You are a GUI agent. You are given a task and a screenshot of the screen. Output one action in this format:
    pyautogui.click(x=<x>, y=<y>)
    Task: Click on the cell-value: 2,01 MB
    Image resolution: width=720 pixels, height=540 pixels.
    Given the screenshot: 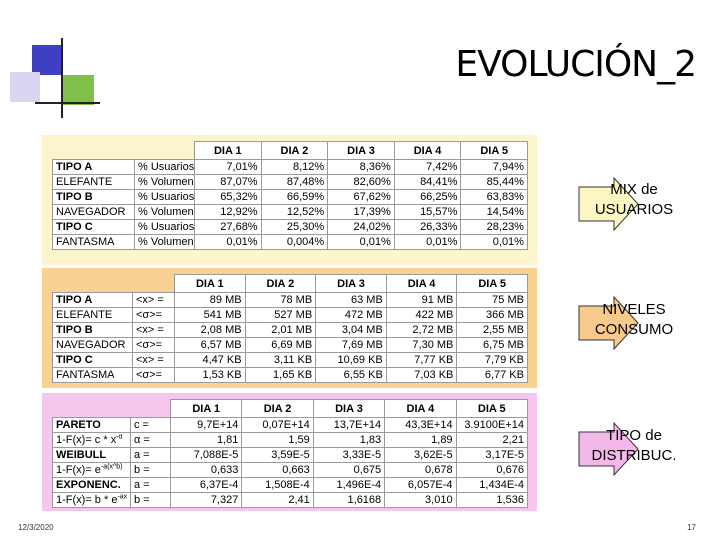 What is the action you would take?
    pyautogui.click(x=280, y=330)
    